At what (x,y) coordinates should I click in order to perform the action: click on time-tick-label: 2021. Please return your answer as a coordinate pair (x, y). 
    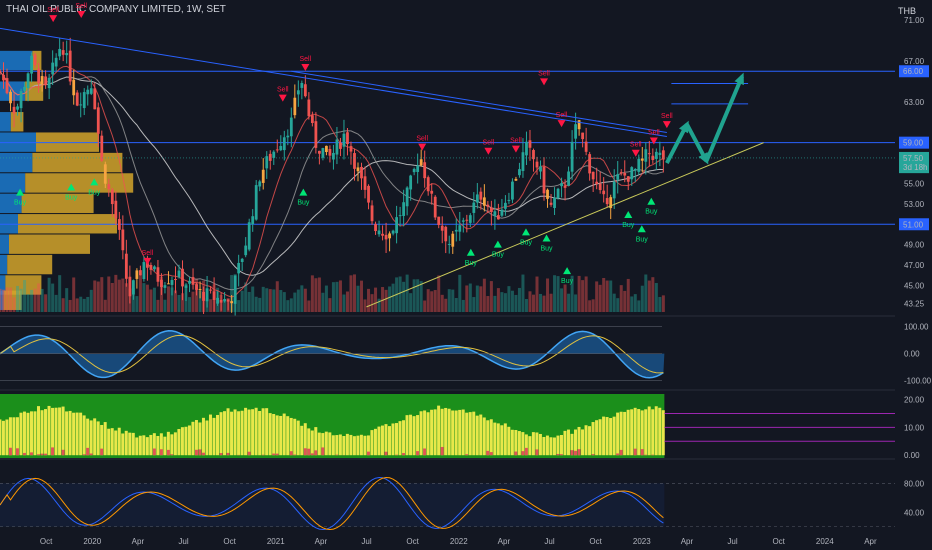
    Looking at the image, I should click on (276, 541).